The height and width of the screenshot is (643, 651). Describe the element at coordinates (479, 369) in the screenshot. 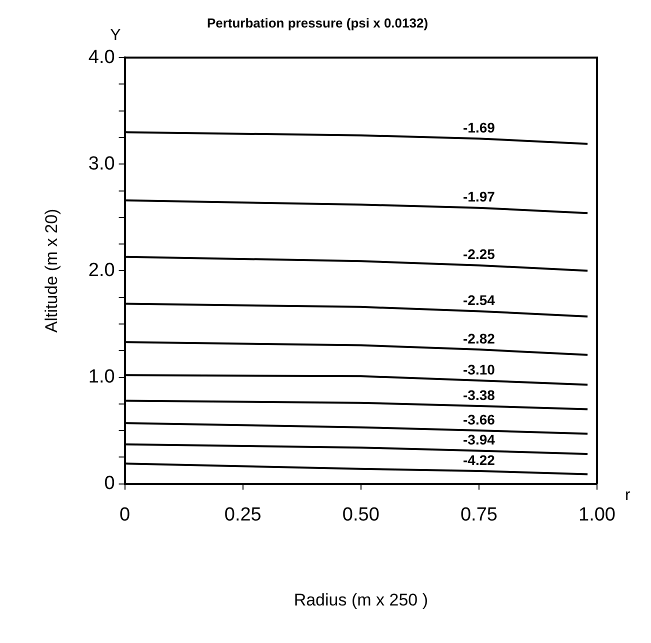

I see `series-label: -3.10` at that location.